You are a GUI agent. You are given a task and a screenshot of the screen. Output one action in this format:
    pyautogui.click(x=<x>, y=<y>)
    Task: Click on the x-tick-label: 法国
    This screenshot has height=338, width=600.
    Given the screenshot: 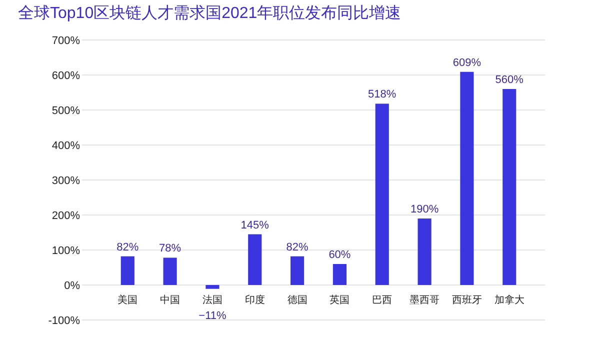 What is the action you would take?
    pyautogui.click(x=212, y=300)
    